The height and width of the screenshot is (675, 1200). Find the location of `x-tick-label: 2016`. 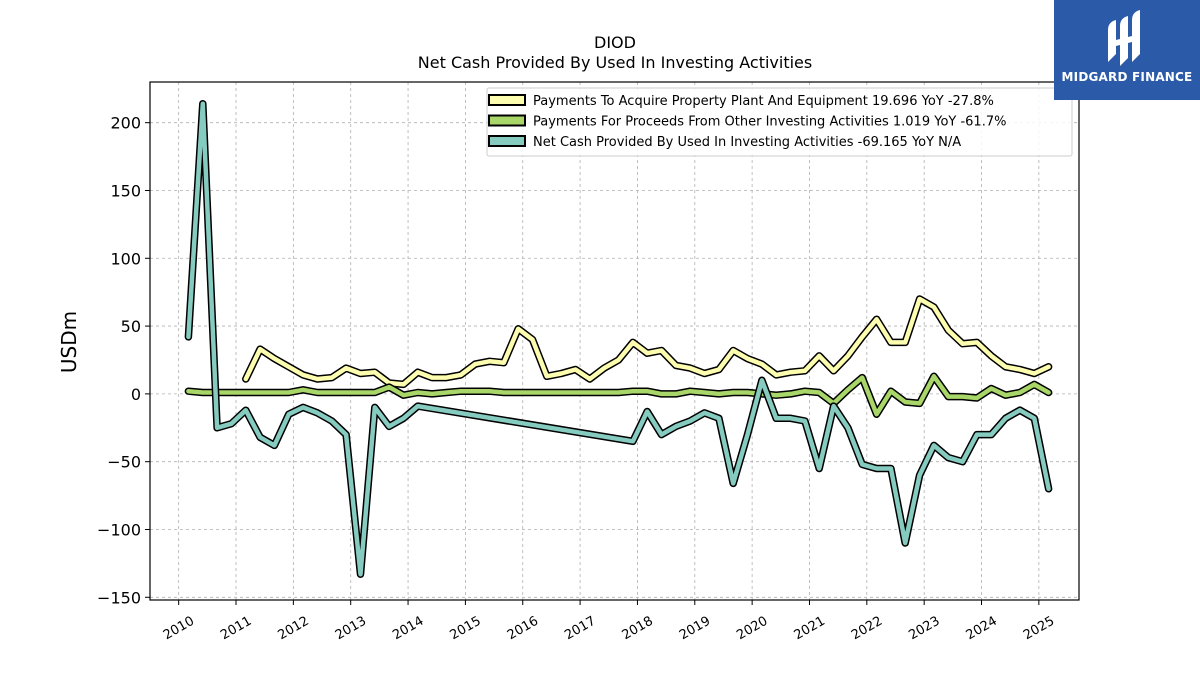

x-tick-label: 2016 is located at coordinates (523, 629).